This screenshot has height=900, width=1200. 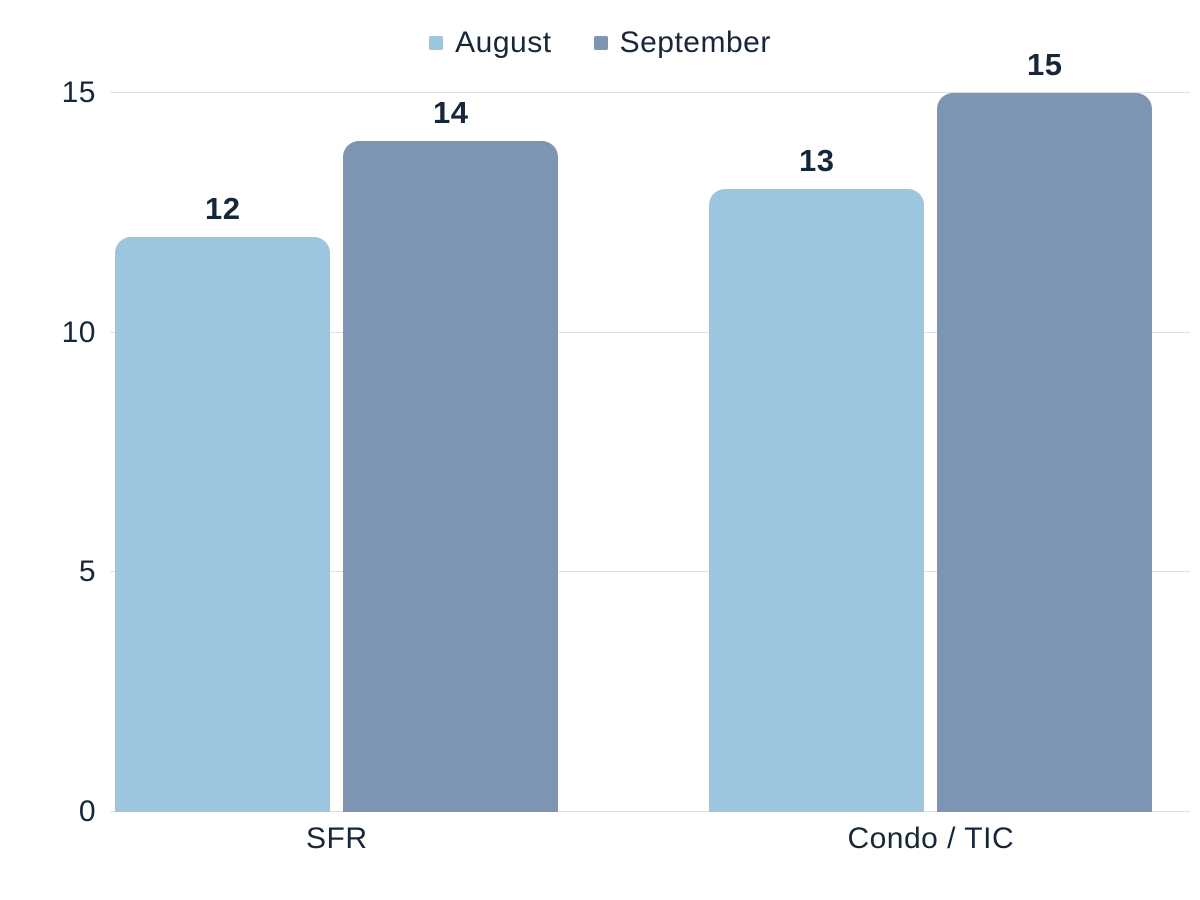 What do you see at coordinates (650, 847) in the screenshot?
I see `x-axis-labels: SFR Condo / TIC` at bounding box center [650, 847].